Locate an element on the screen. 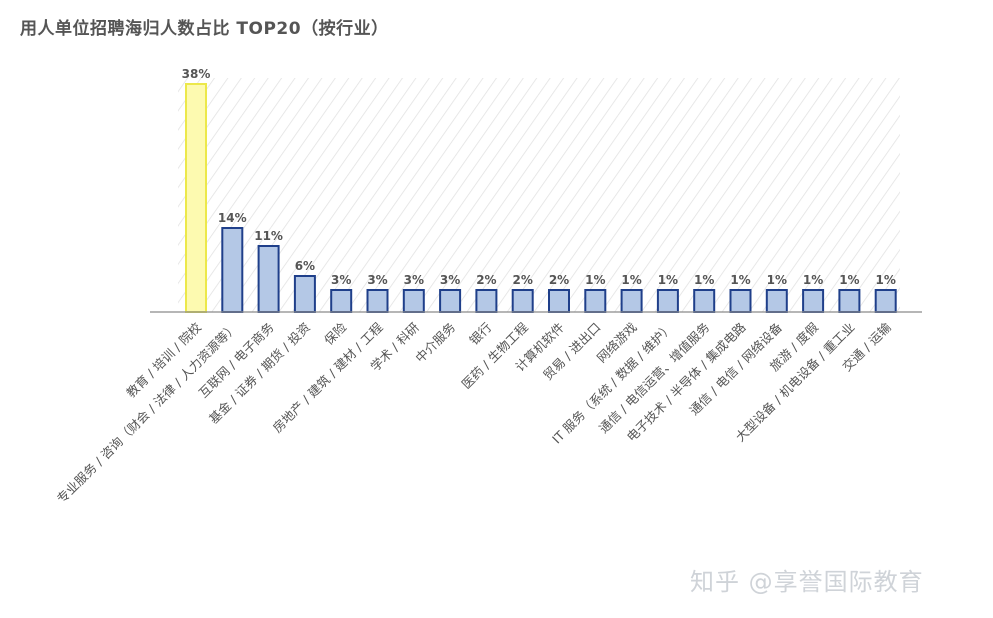 The image size is (993, 618). category-label-9: 银行 is located at coordinates (480, 334).